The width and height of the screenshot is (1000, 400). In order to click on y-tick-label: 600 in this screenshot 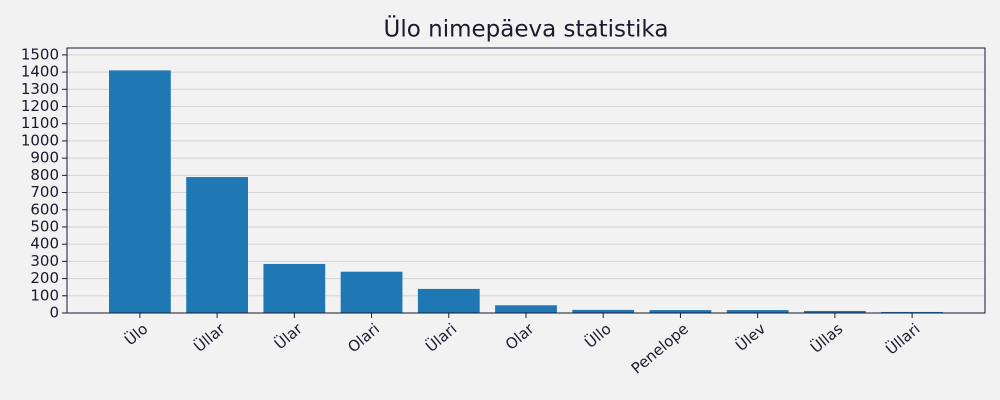, I will do `click(44, 209)`.